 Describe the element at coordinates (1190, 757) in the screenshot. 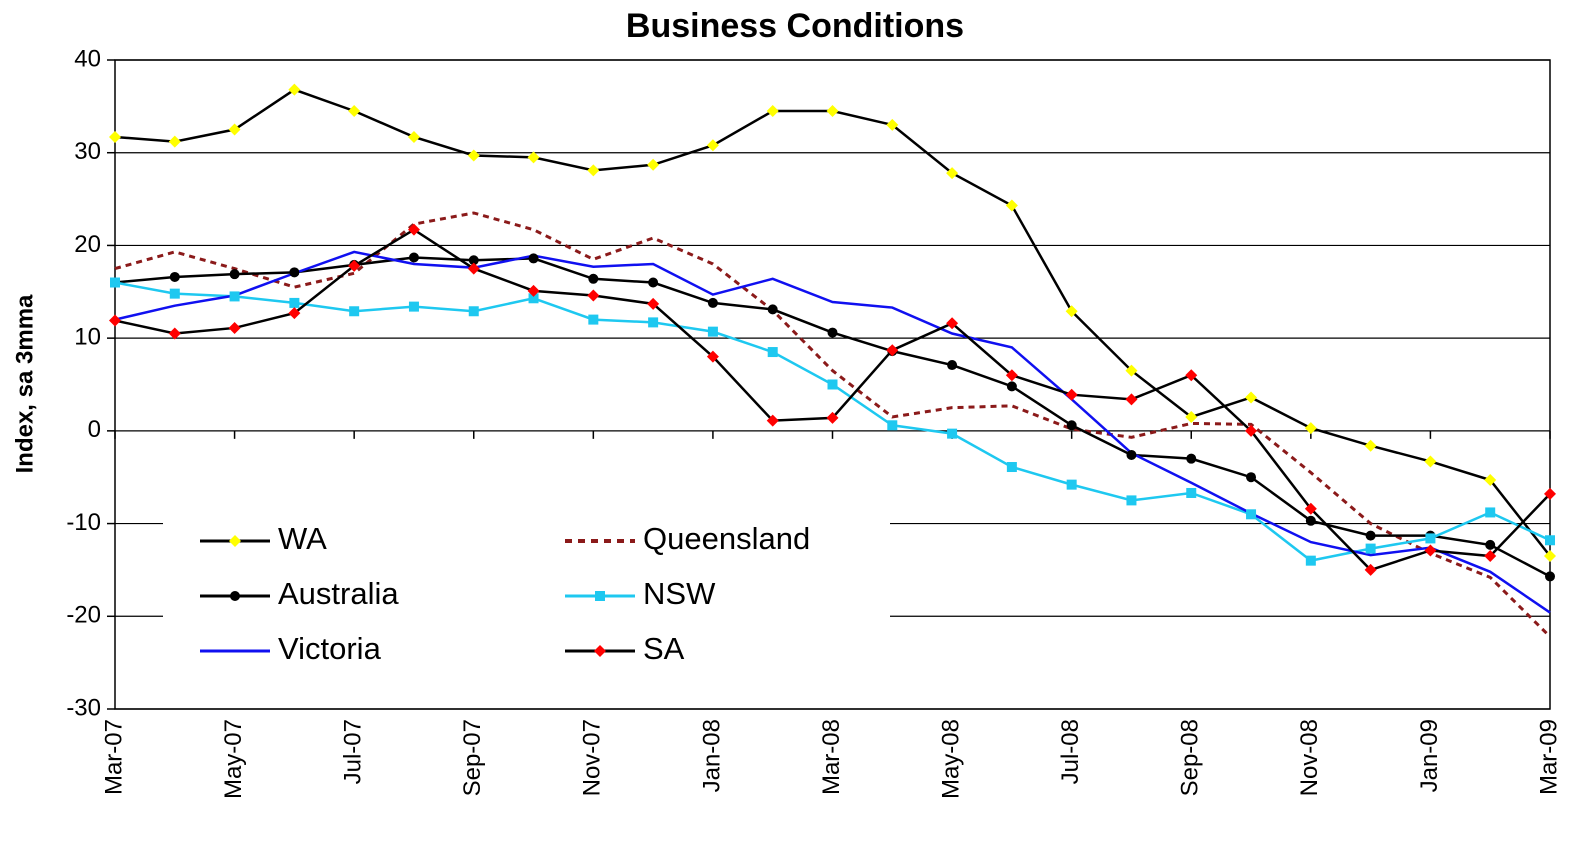

I see `x-tick-label: Sep-08` at that location.